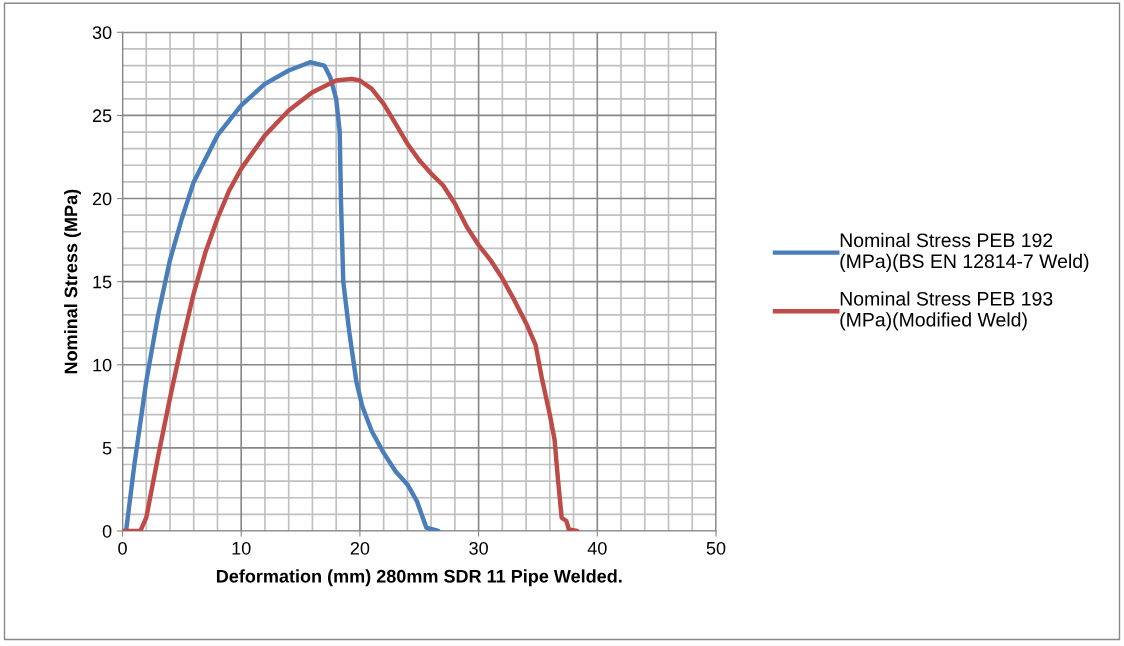 This screenshot has width=1124, height=646. I want to click on x-tick-label: 40, so click(597, 548).